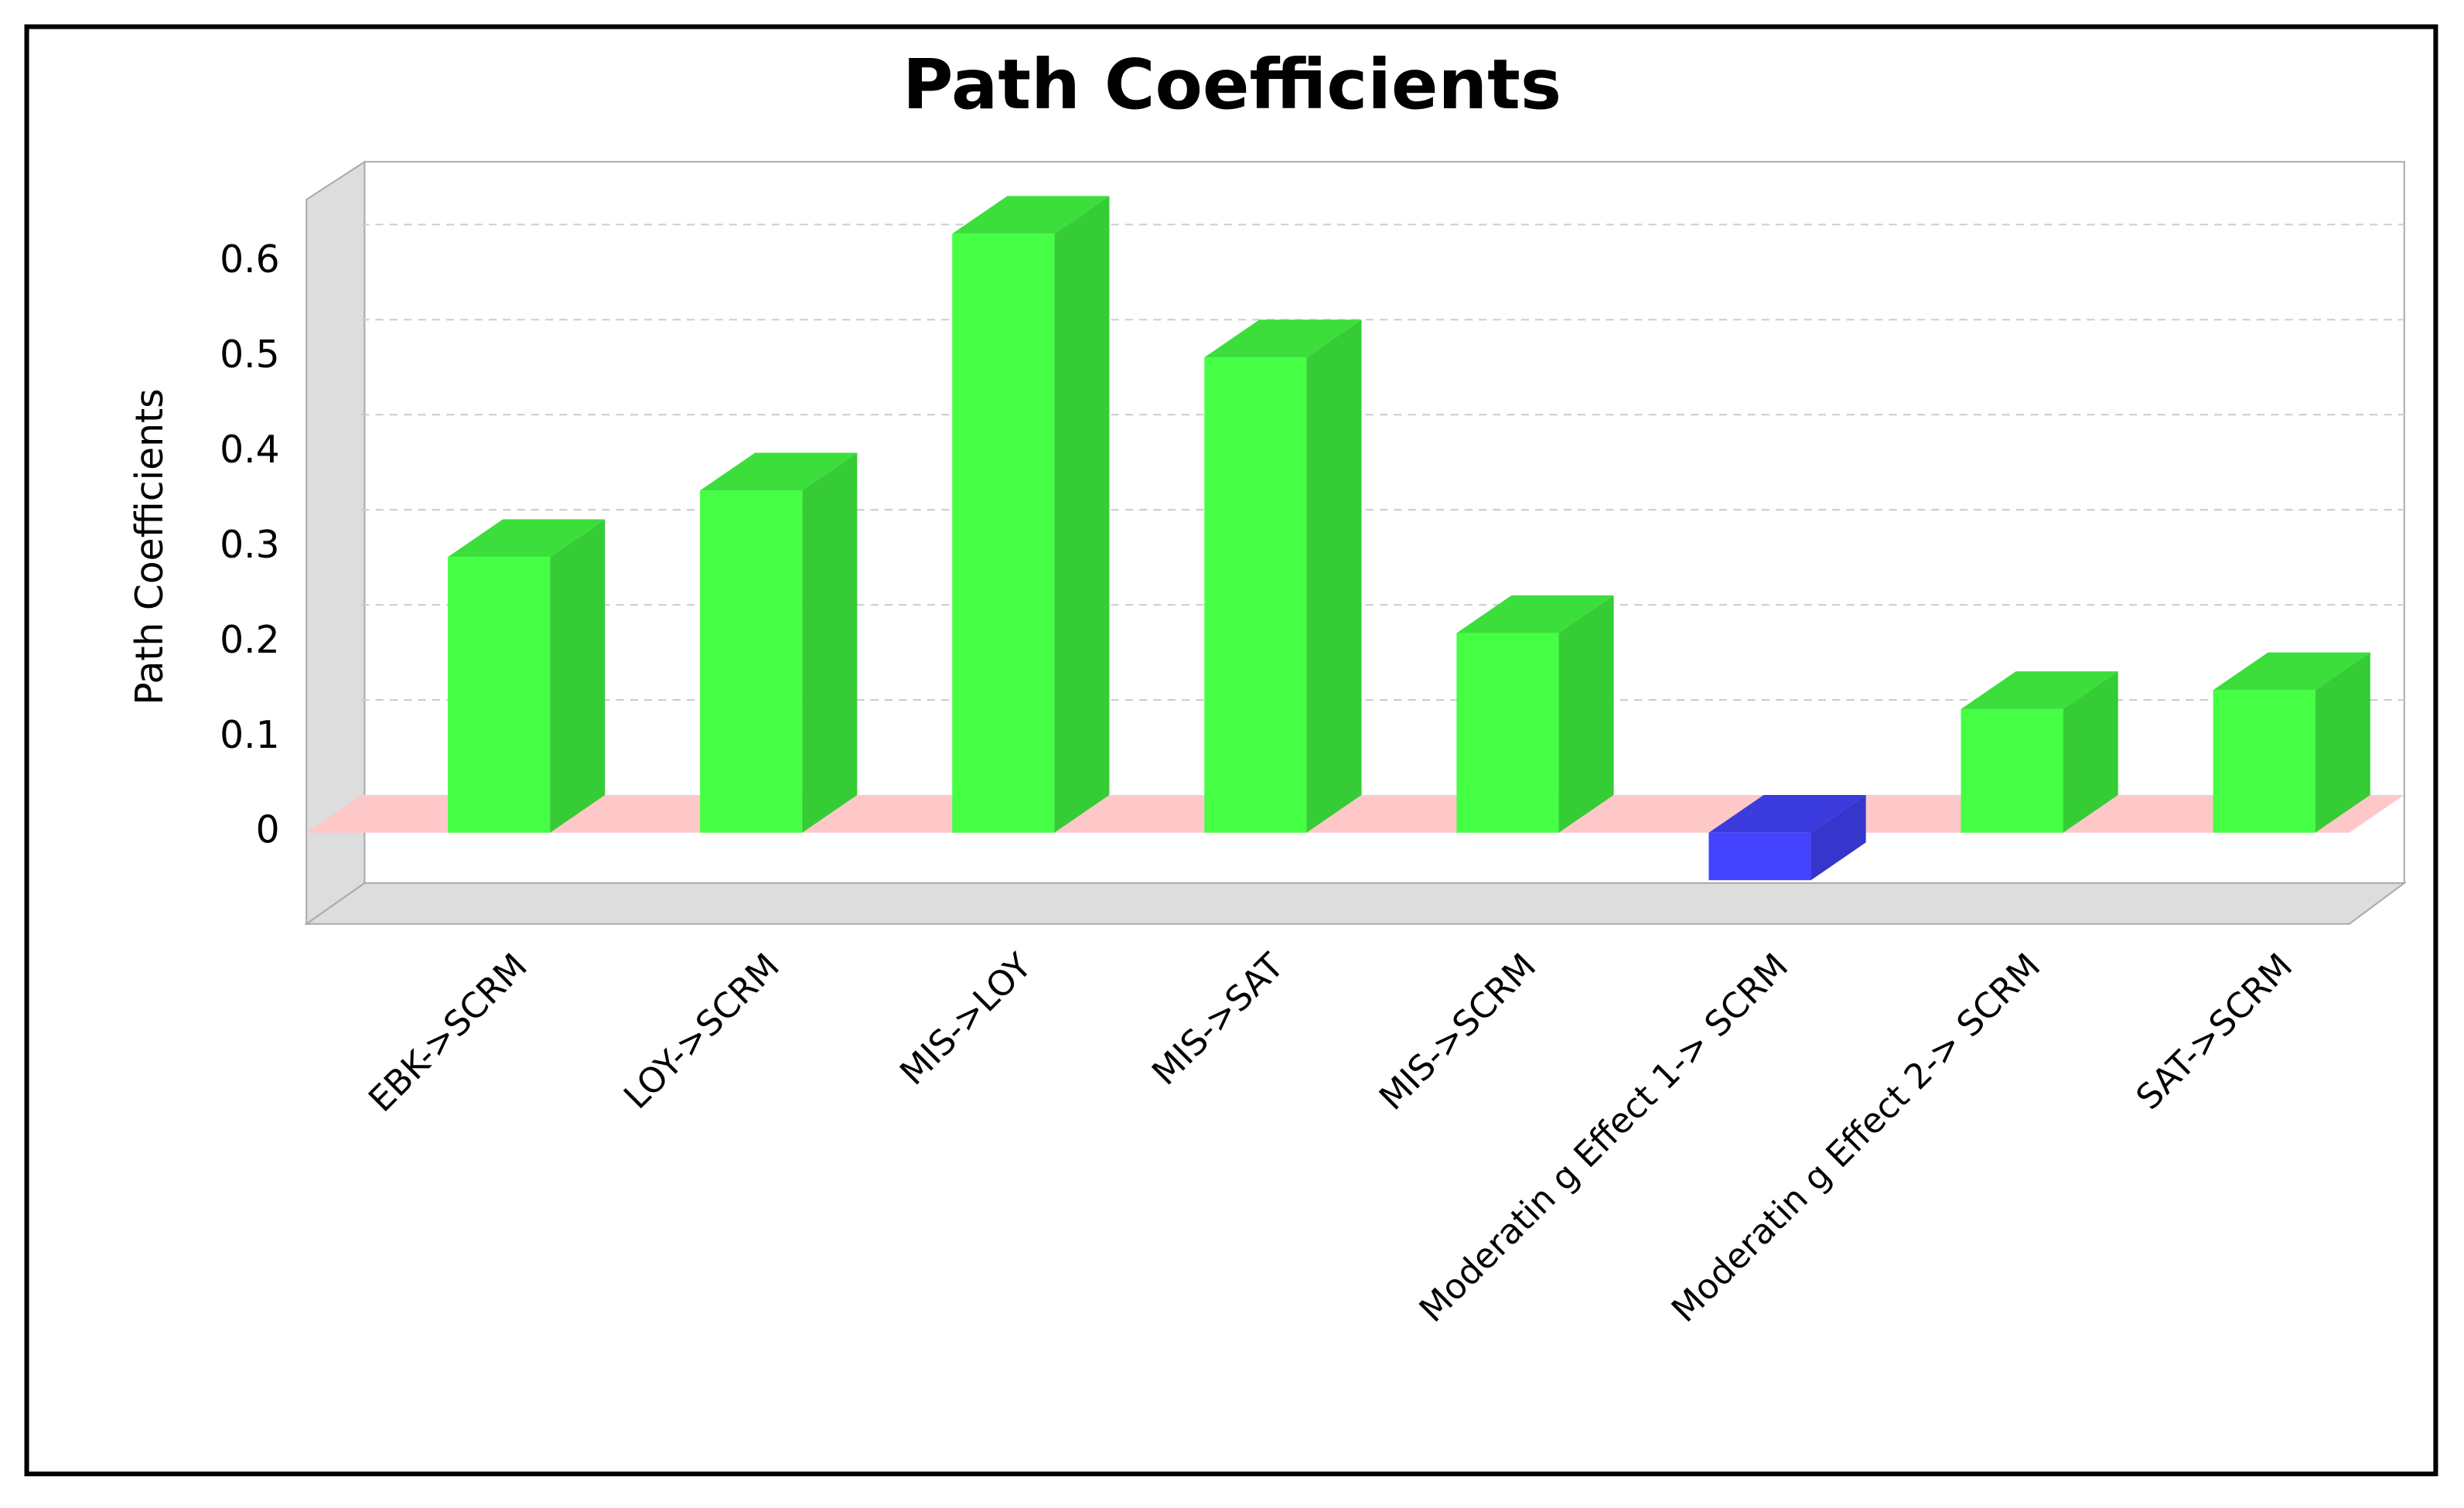 The height and width of the screenshot is (1508, 2464). What do you see at coordinates (250, 545) in the screenshot?
I see `y-tick-label: 0.3` at bounding box center [250, 545].